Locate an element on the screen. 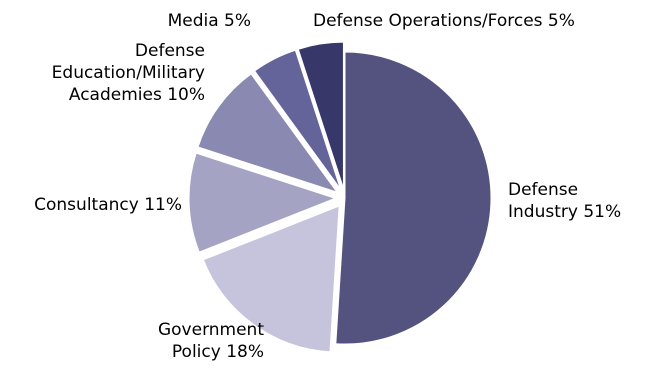  slice-label-defense-industry: Defense Industry 51% is located at coordinates (564, 201).